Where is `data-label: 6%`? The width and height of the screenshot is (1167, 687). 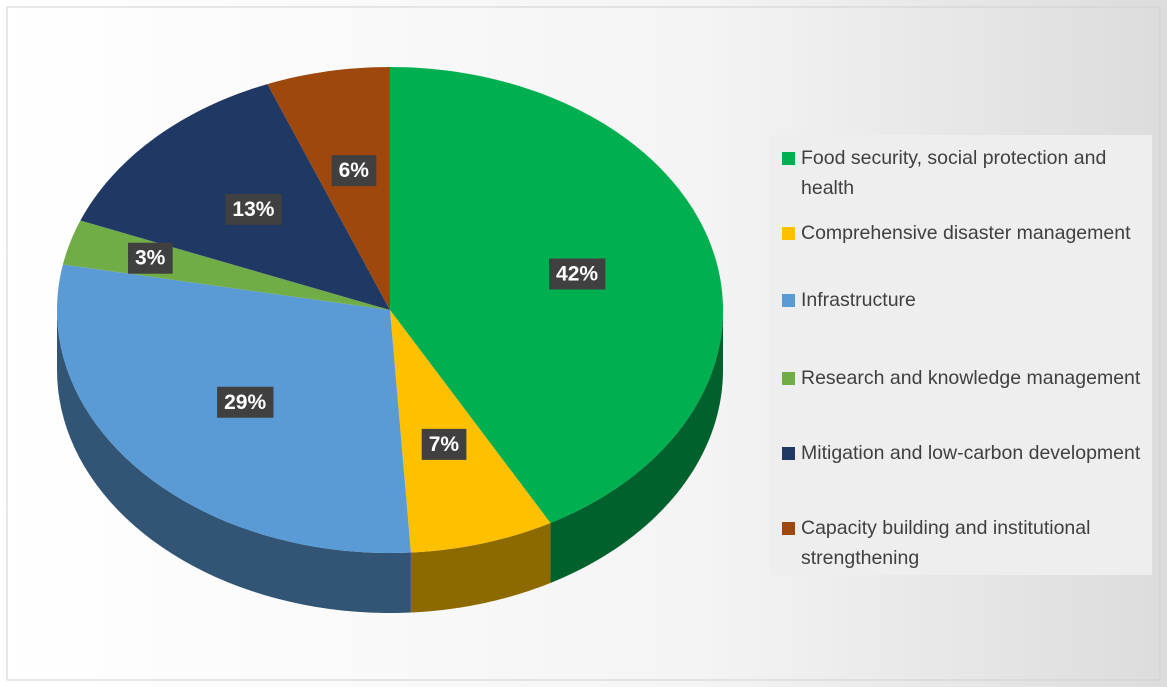
data-label: 6% is located at coordinates (354, 171).